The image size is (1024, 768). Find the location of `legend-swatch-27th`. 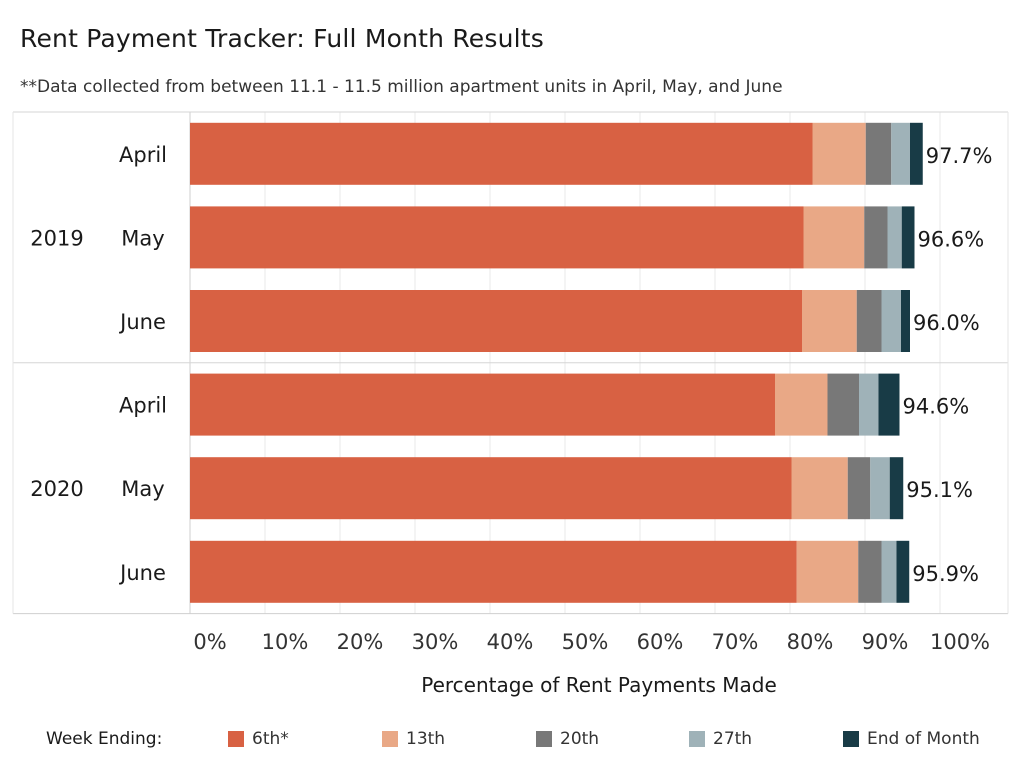

legend-swatch-27th is located at coordinates (697, 739).